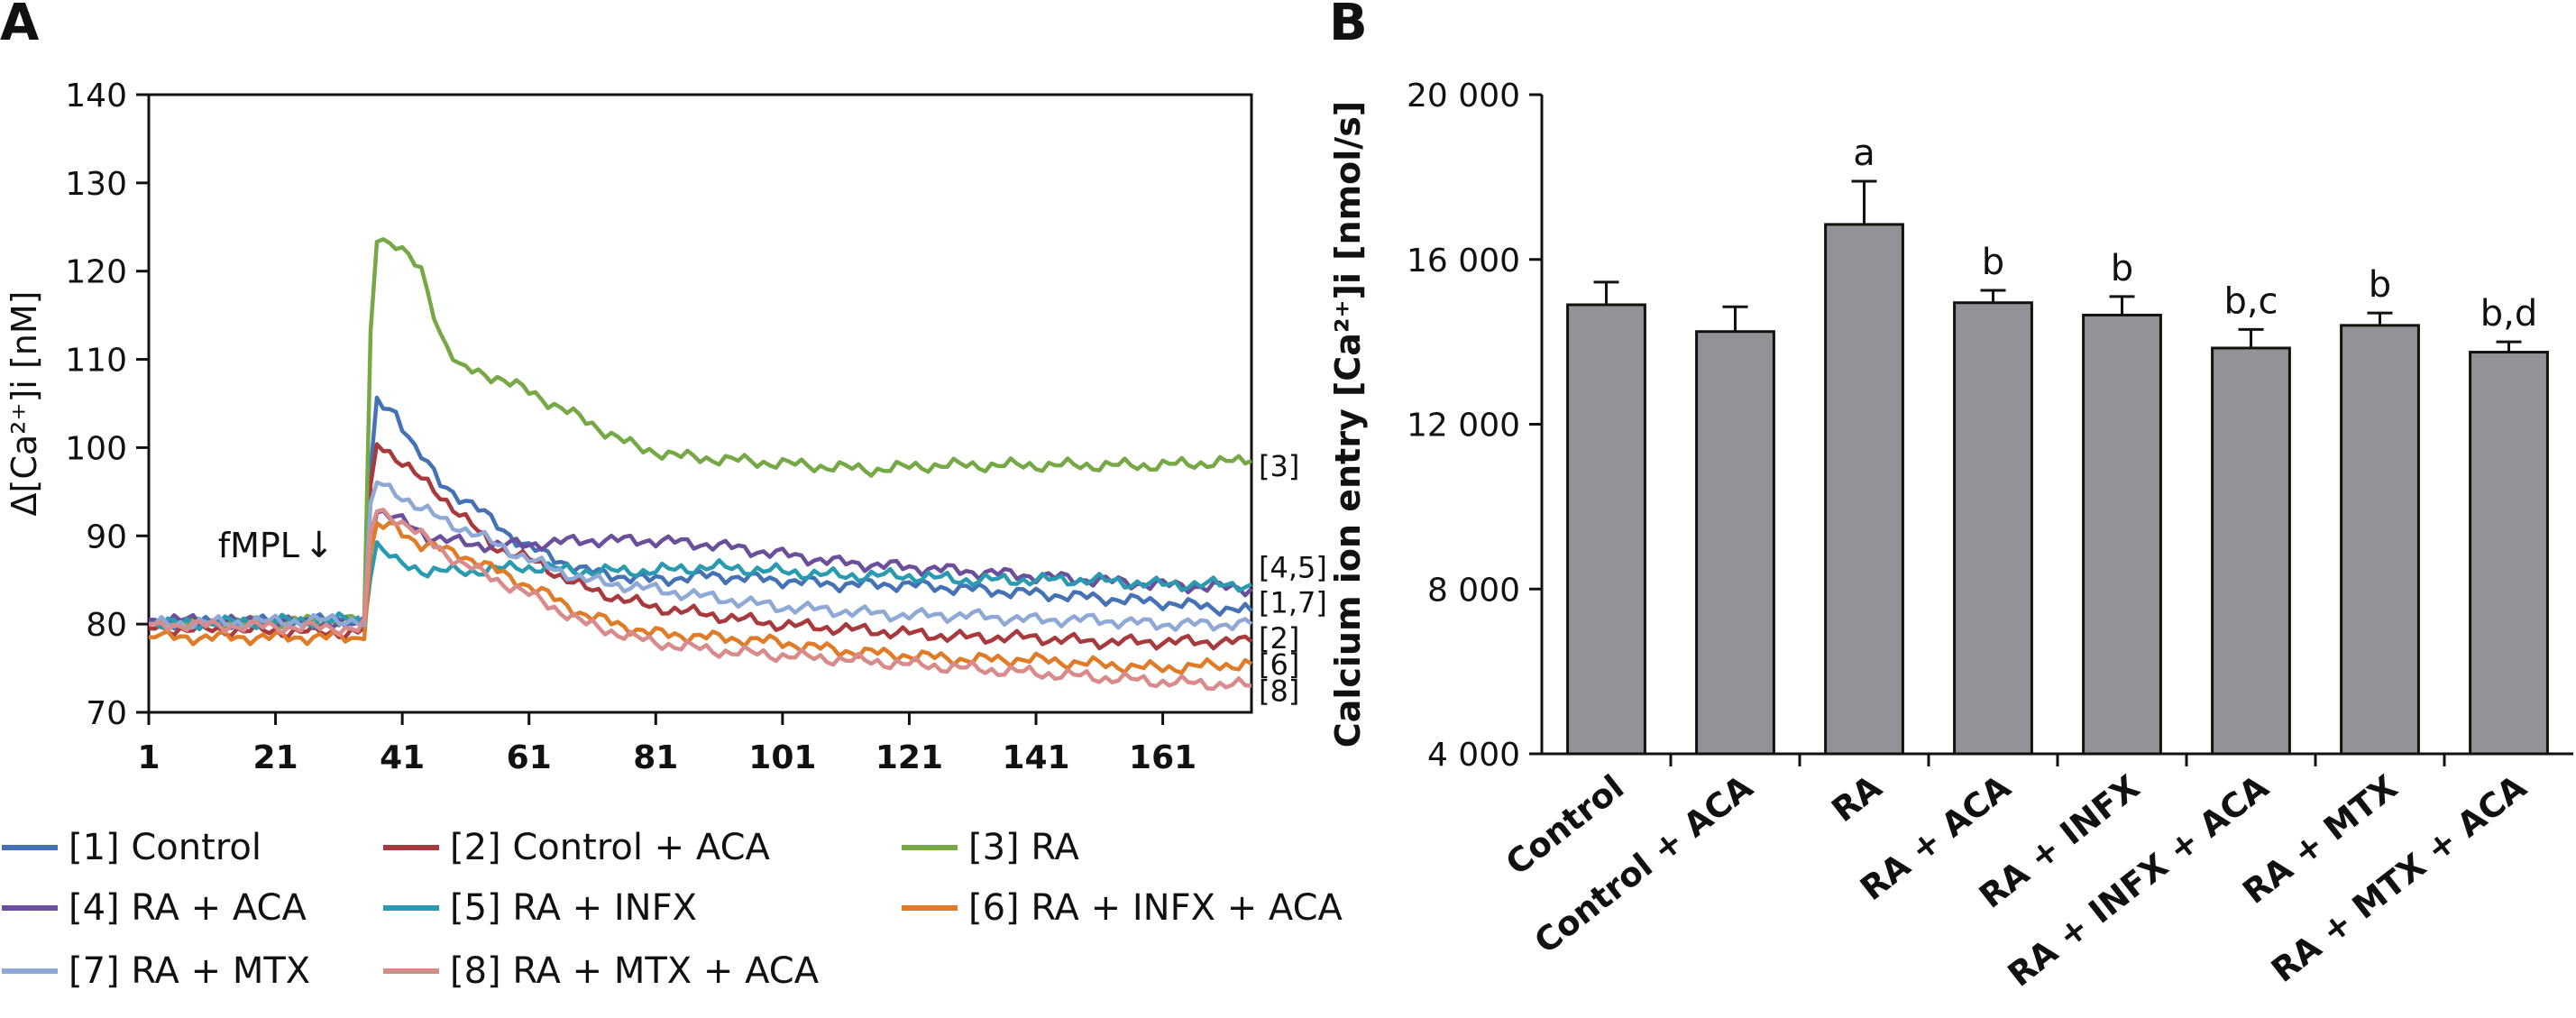  Describe the element at coordinates (319, 545) in the screenshot. I see `annotation-arrow: ↓` at that location.